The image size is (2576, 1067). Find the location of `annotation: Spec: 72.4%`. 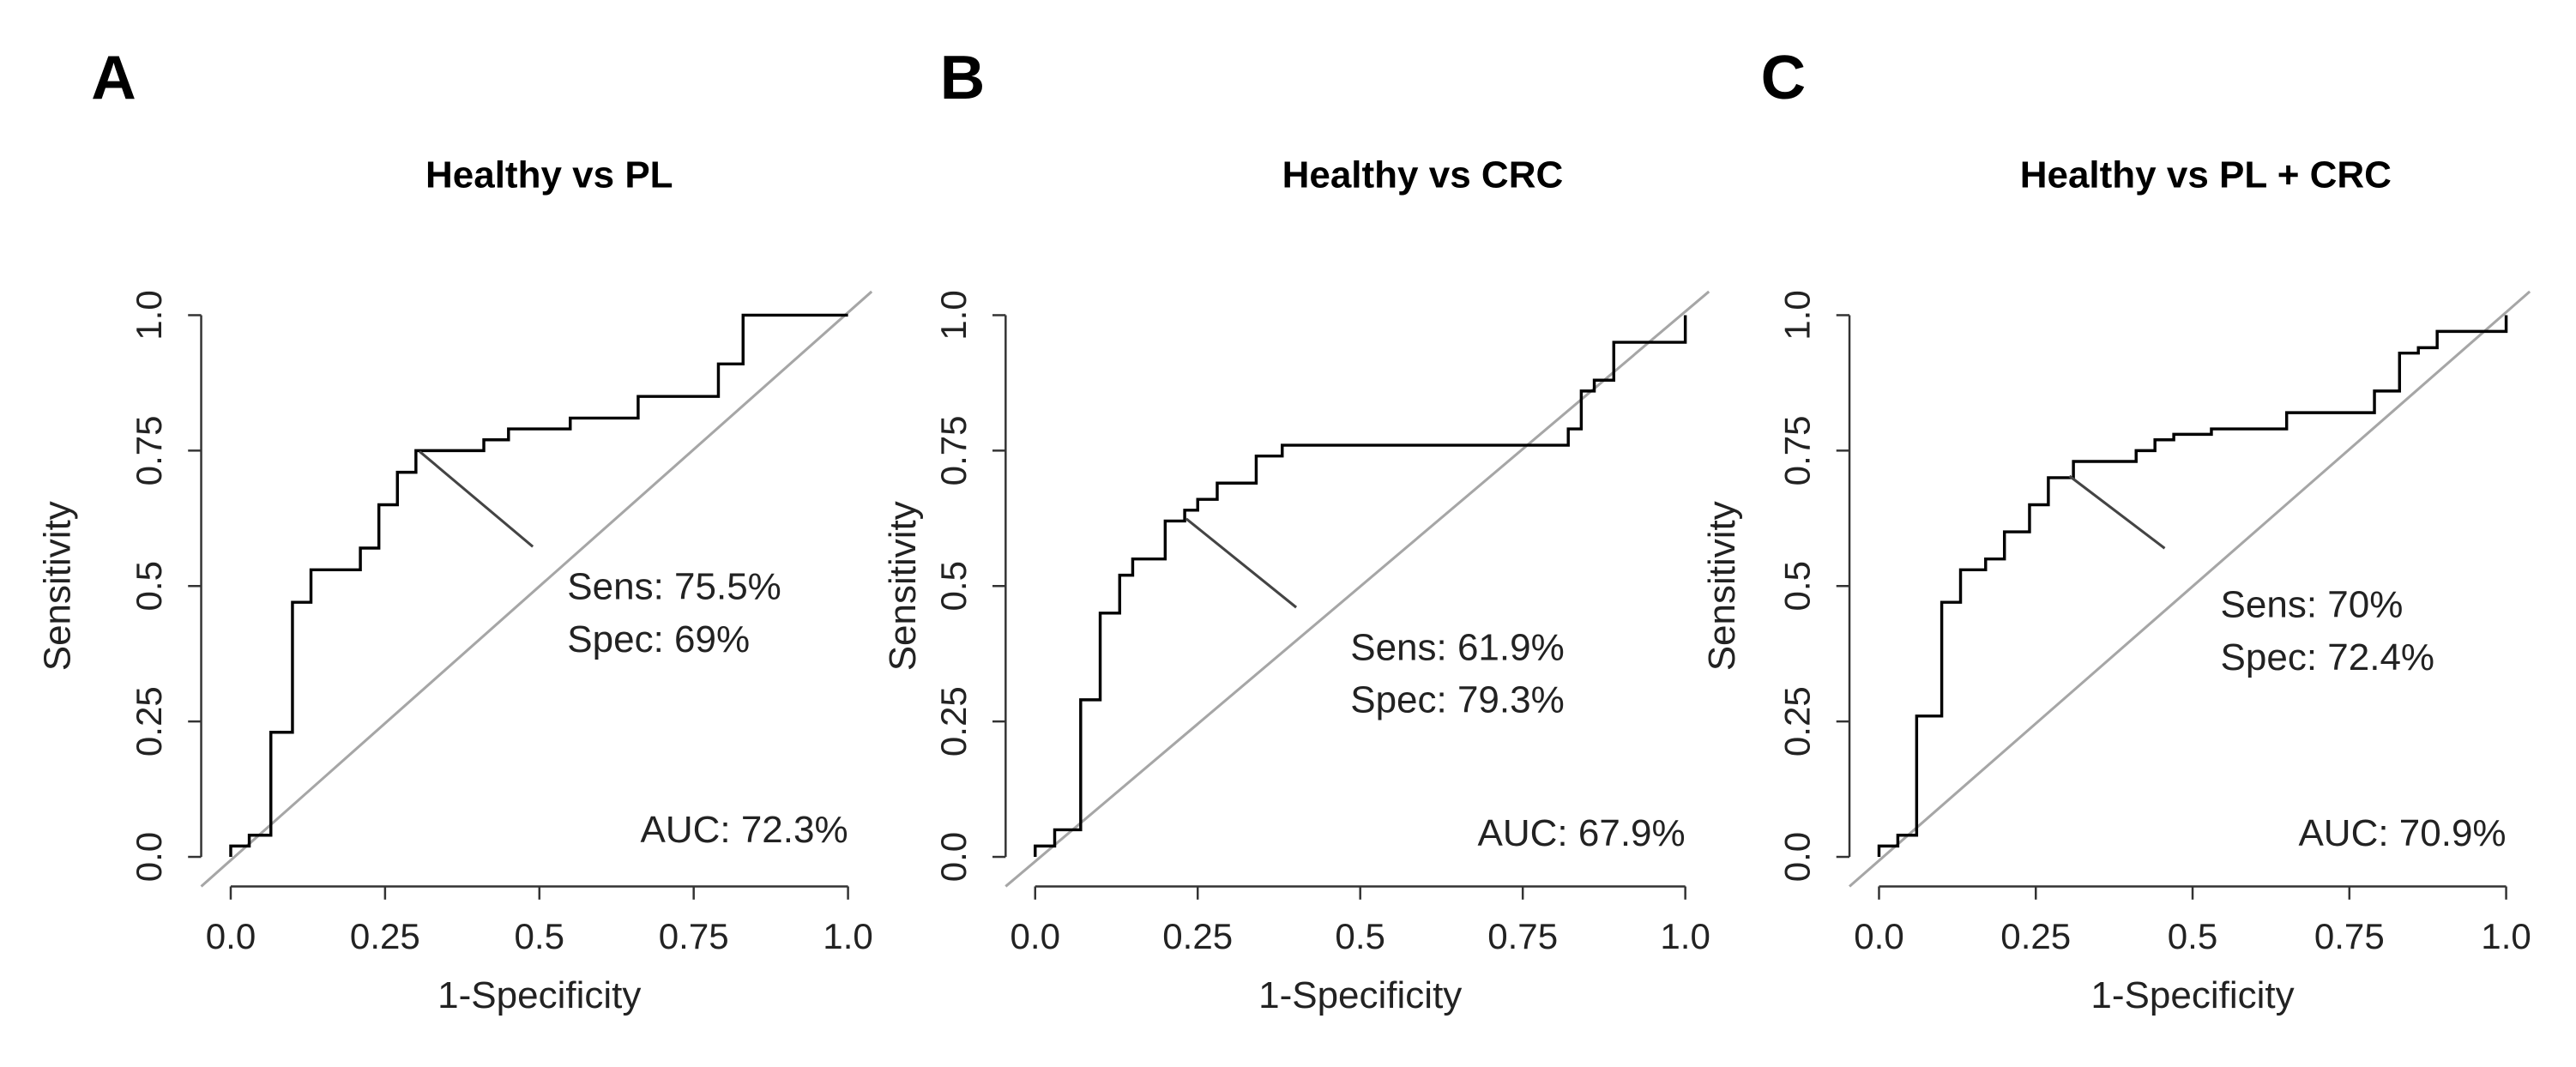

annotation: Spec: 72.4% is located at coordinates (2327, 657).